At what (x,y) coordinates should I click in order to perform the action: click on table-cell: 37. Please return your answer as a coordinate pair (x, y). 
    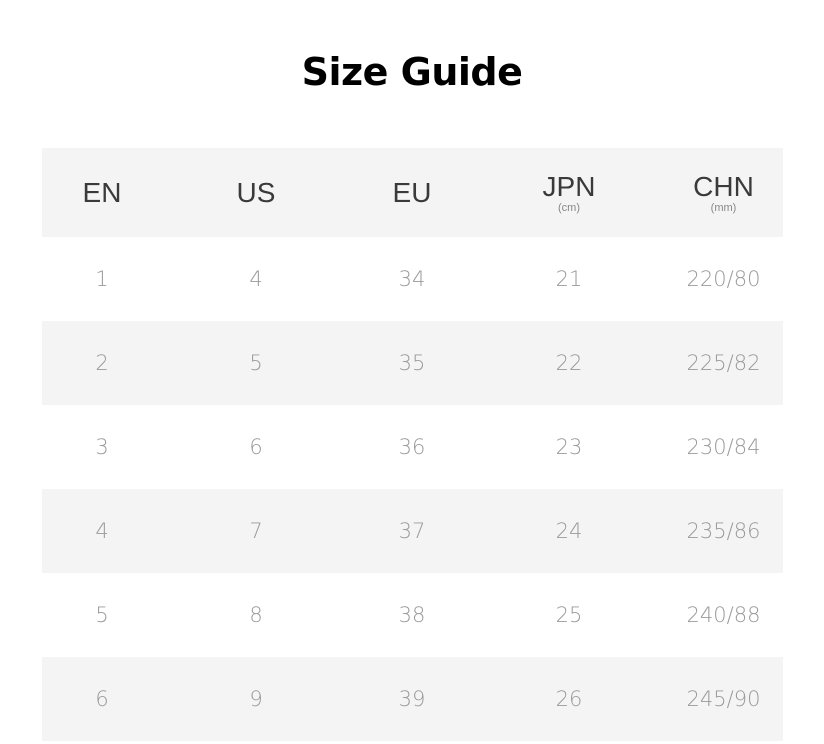
    Looking at the image, I should click on (412, 531).